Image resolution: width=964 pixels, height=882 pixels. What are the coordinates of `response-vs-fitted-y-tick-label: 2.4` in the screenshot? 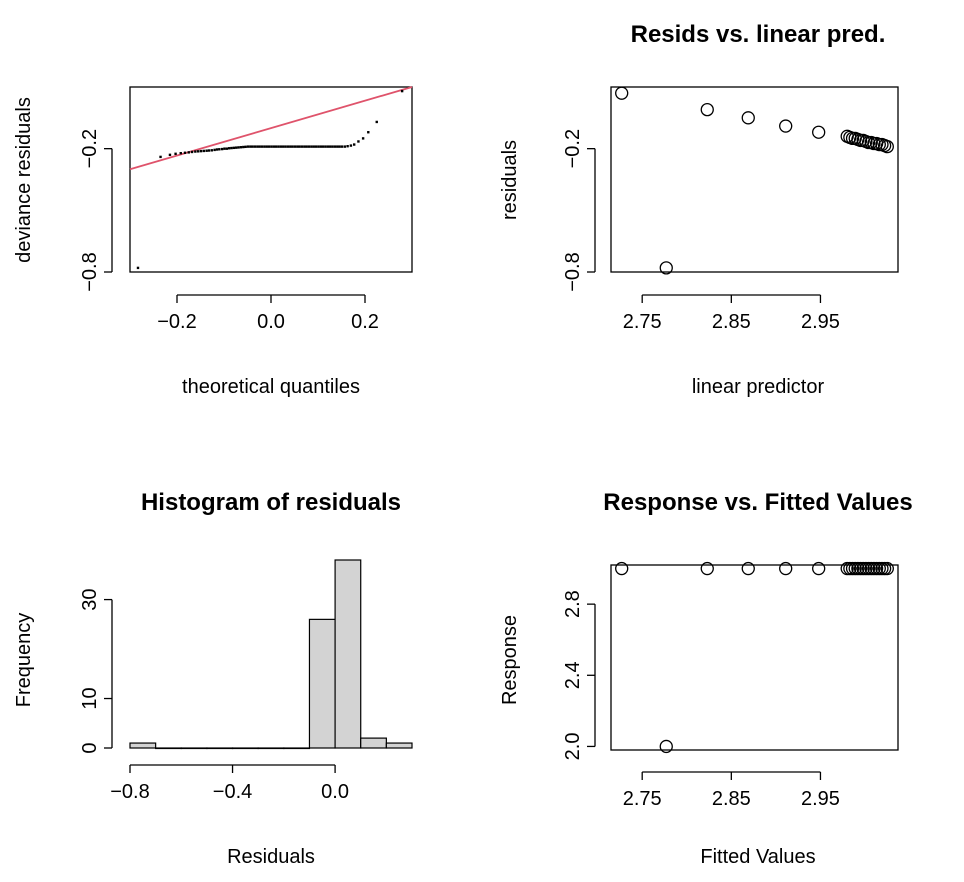 It's located at (573, 675).